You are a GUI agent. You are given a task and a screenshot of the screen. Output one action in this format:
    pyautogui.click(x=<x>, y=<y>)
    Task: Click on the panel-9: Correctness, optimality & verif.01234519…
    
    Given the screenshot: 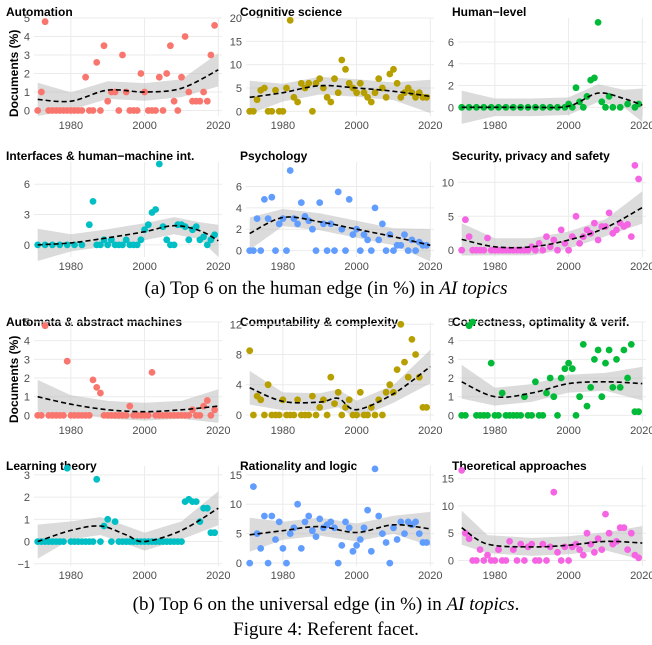 What is the action you would take?
    pyautogui.click(x=550, y=376)
    